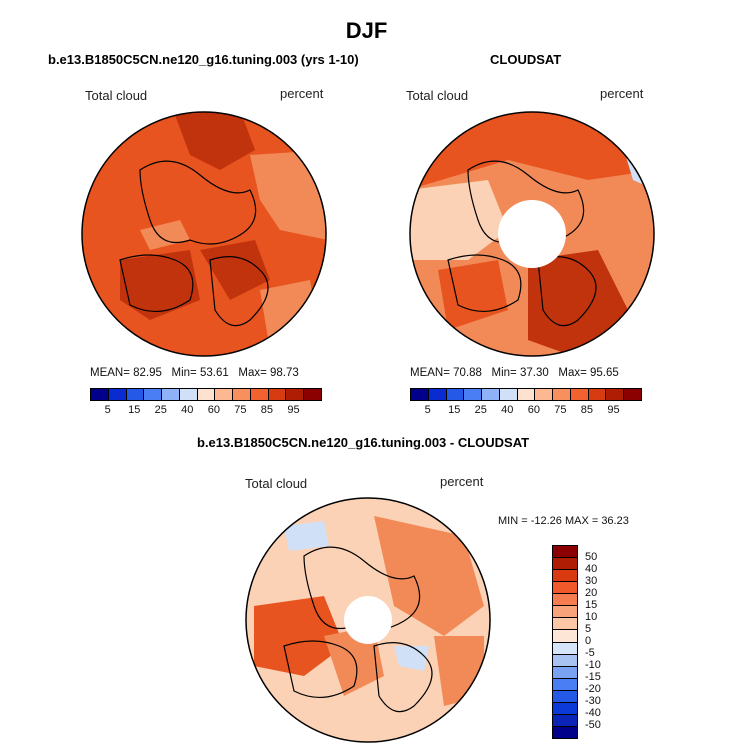  Describe the element at coordinates (593, 713) in the screenshot. I see `colorbar-difference-tick-label: -40` at that location.